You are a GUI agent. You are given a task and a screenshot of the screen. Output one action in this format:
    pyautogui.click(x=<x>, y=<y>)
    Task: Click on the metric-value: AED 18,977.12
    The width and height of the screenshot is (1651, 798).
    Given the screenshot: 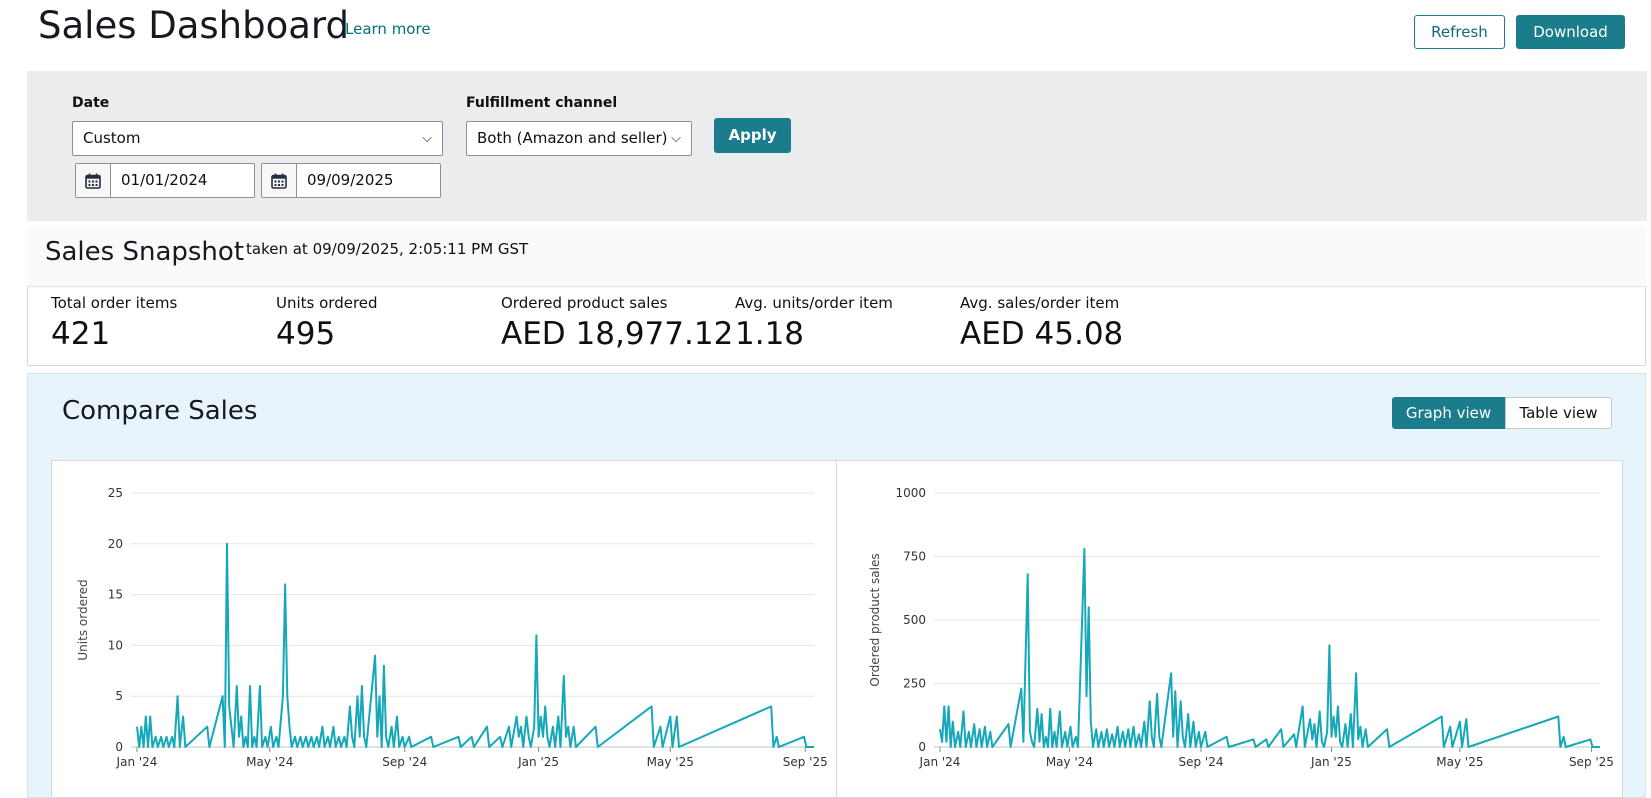 What is the action you would take?
    pyautogui.click(x=617, y=334)
    